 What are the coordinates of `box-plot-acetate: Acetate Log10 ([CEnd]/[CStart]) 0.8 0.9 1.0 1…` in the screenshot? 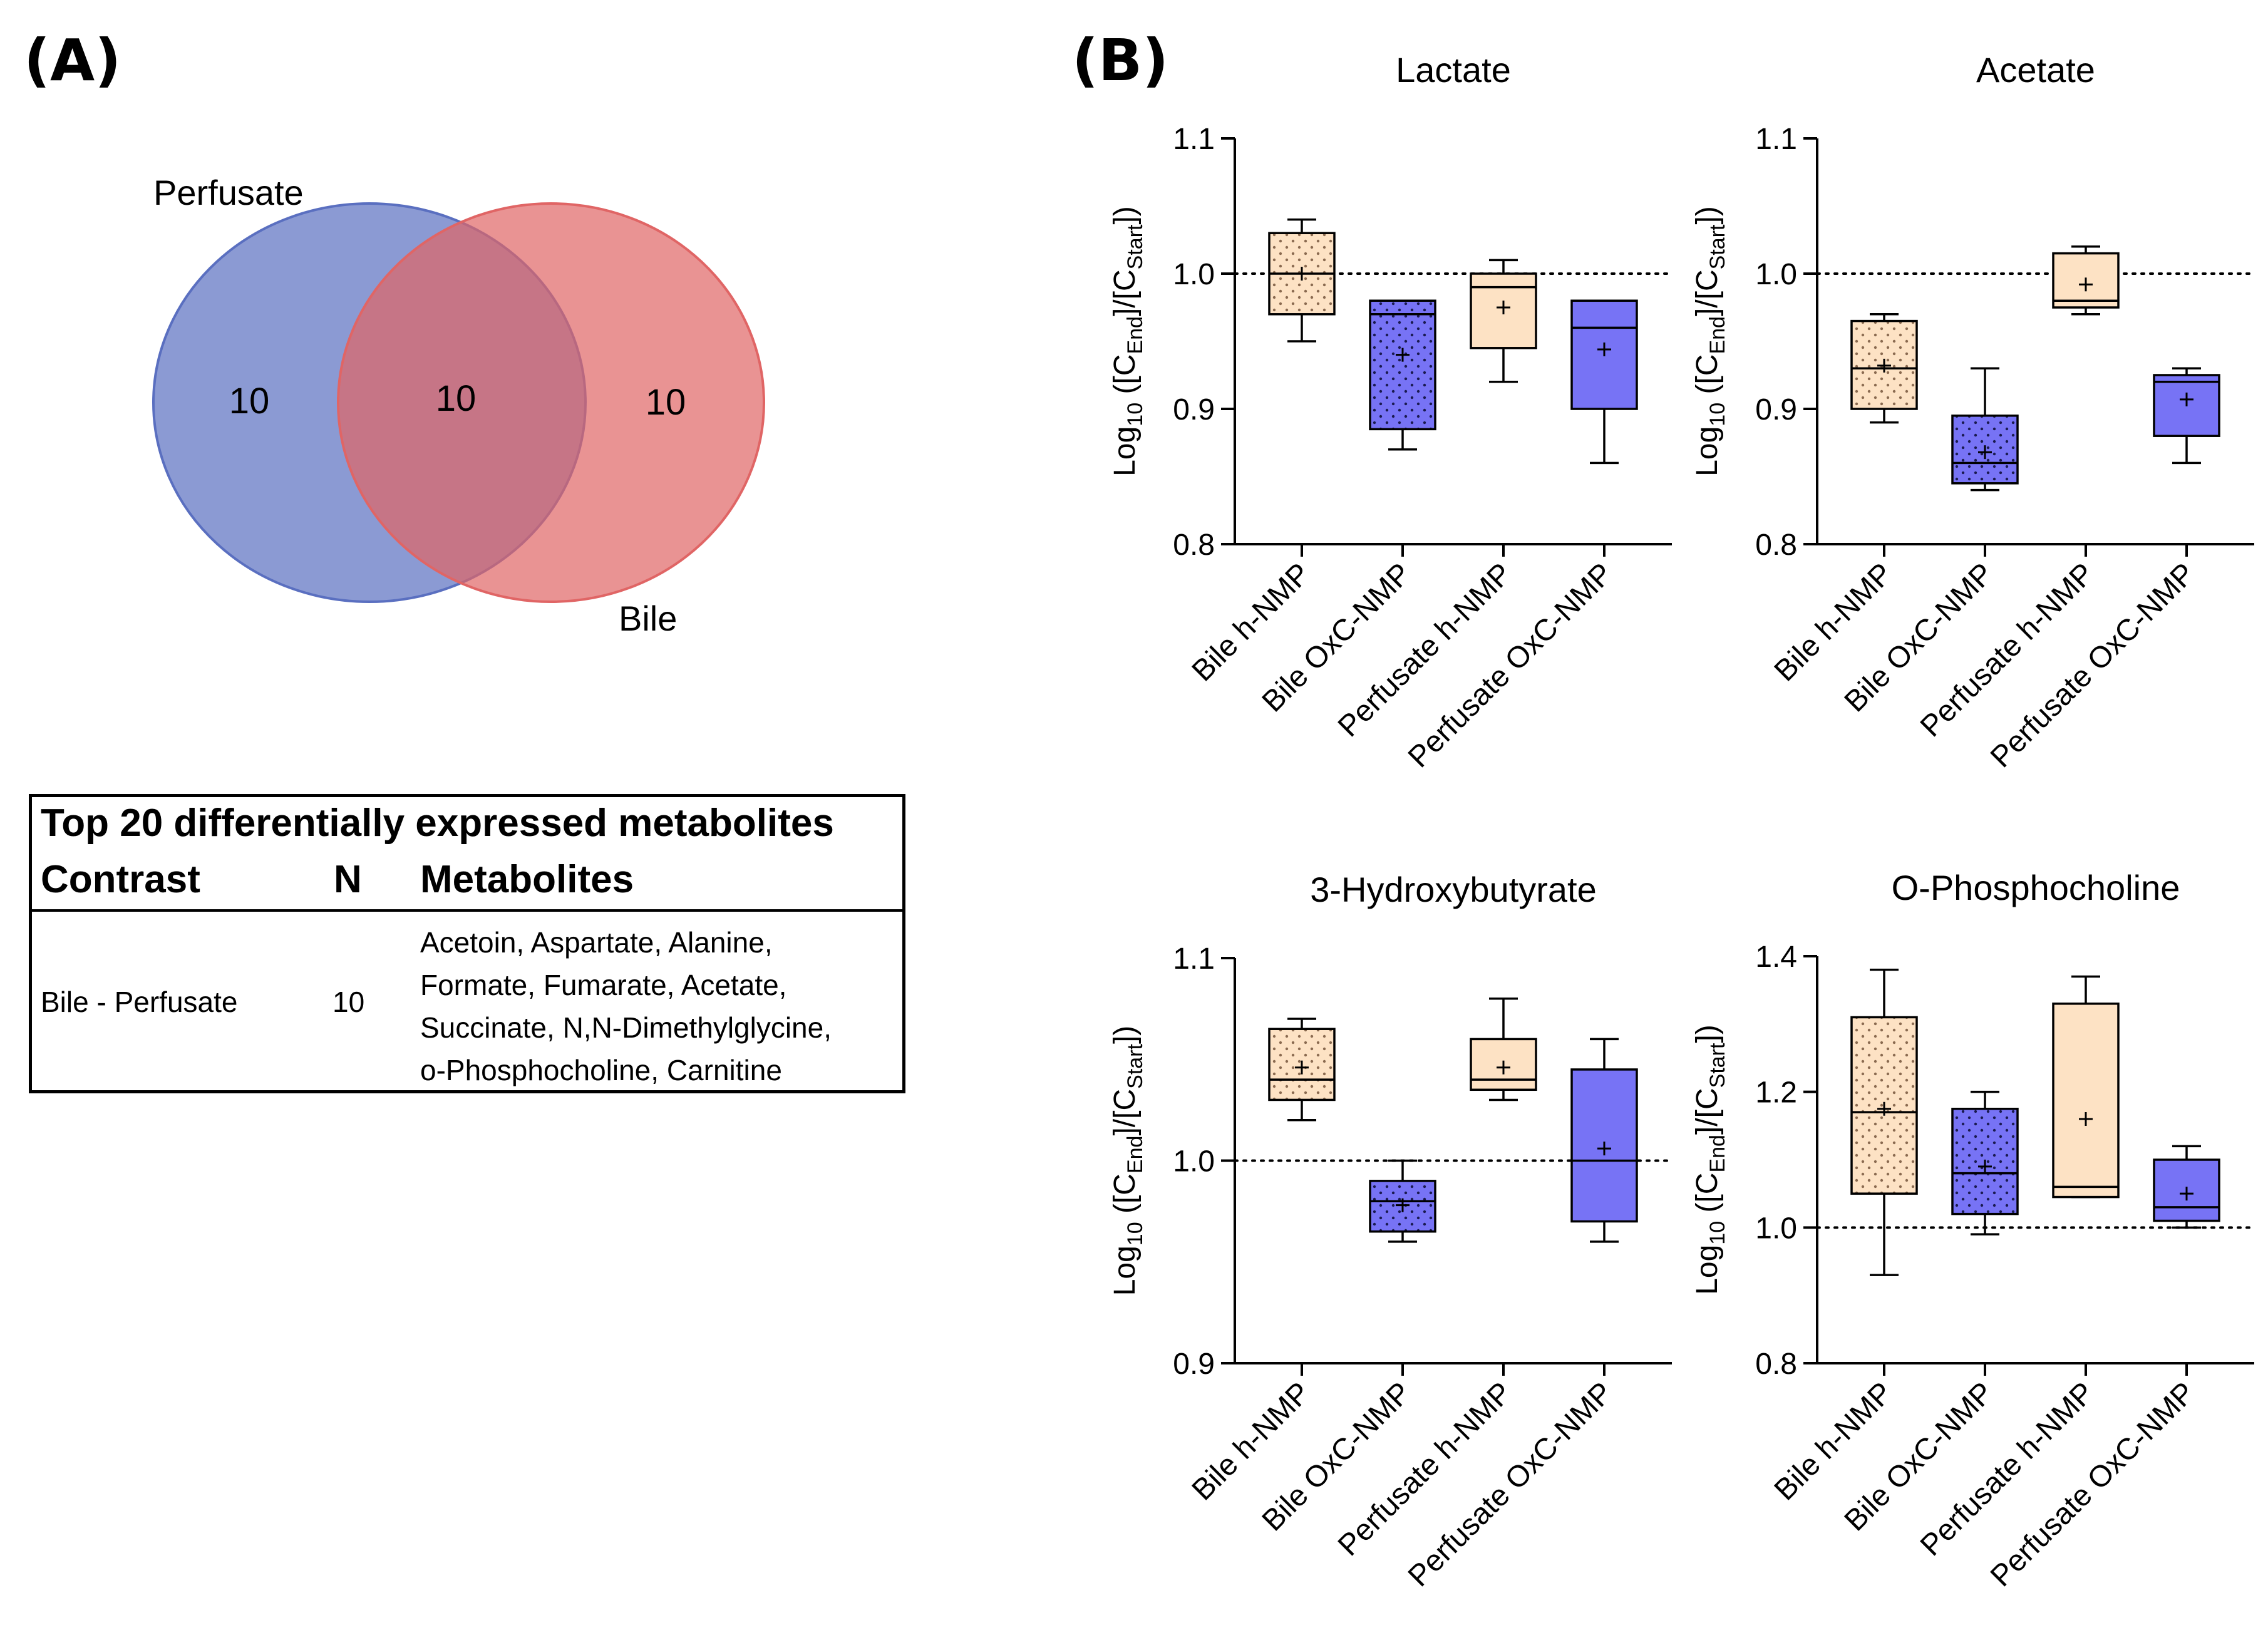 It's located at (1973, 412).